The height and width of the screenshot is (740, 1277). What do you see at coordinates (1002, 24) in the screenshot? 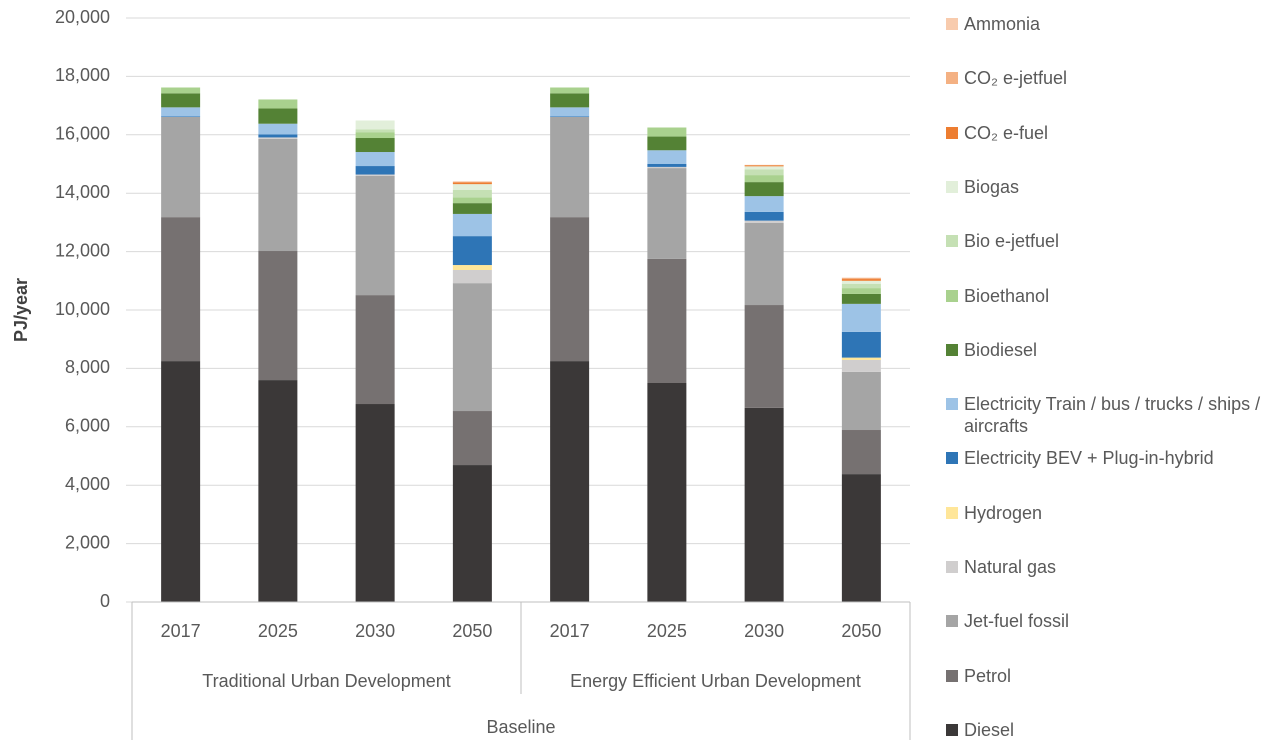
I see `legend-label: Ammonia` at bounding box center [1002, 24].